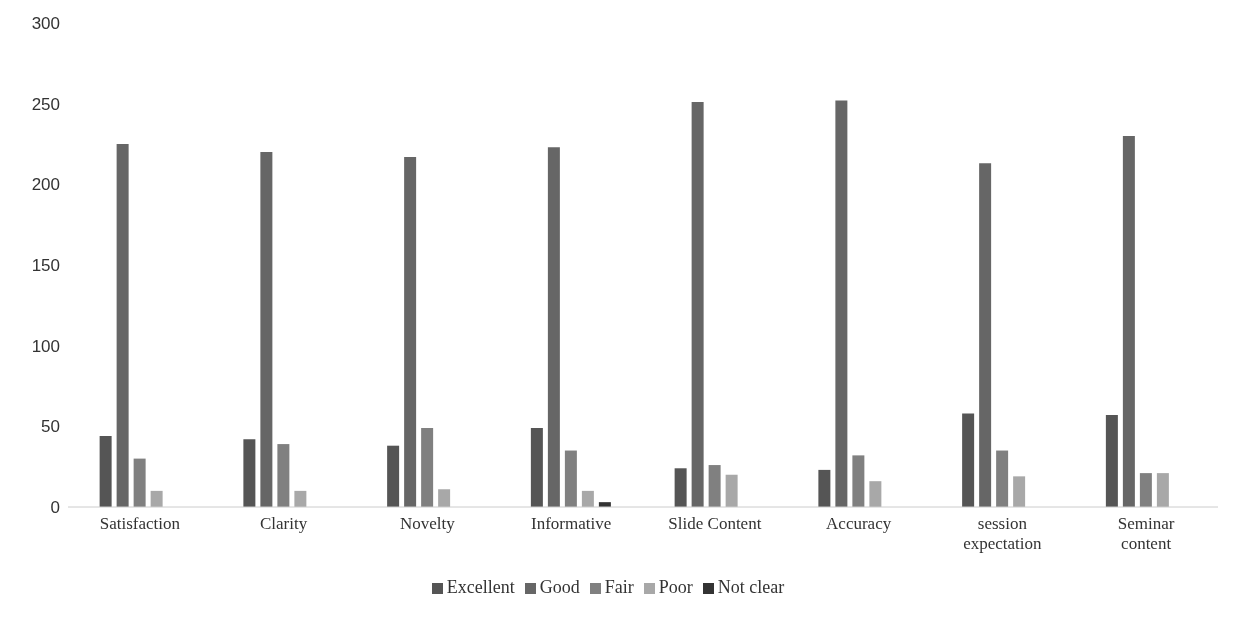 The height and width of the screenshot is (617, 1256). I want to click on legend-label: Fair, so click(619, 587).